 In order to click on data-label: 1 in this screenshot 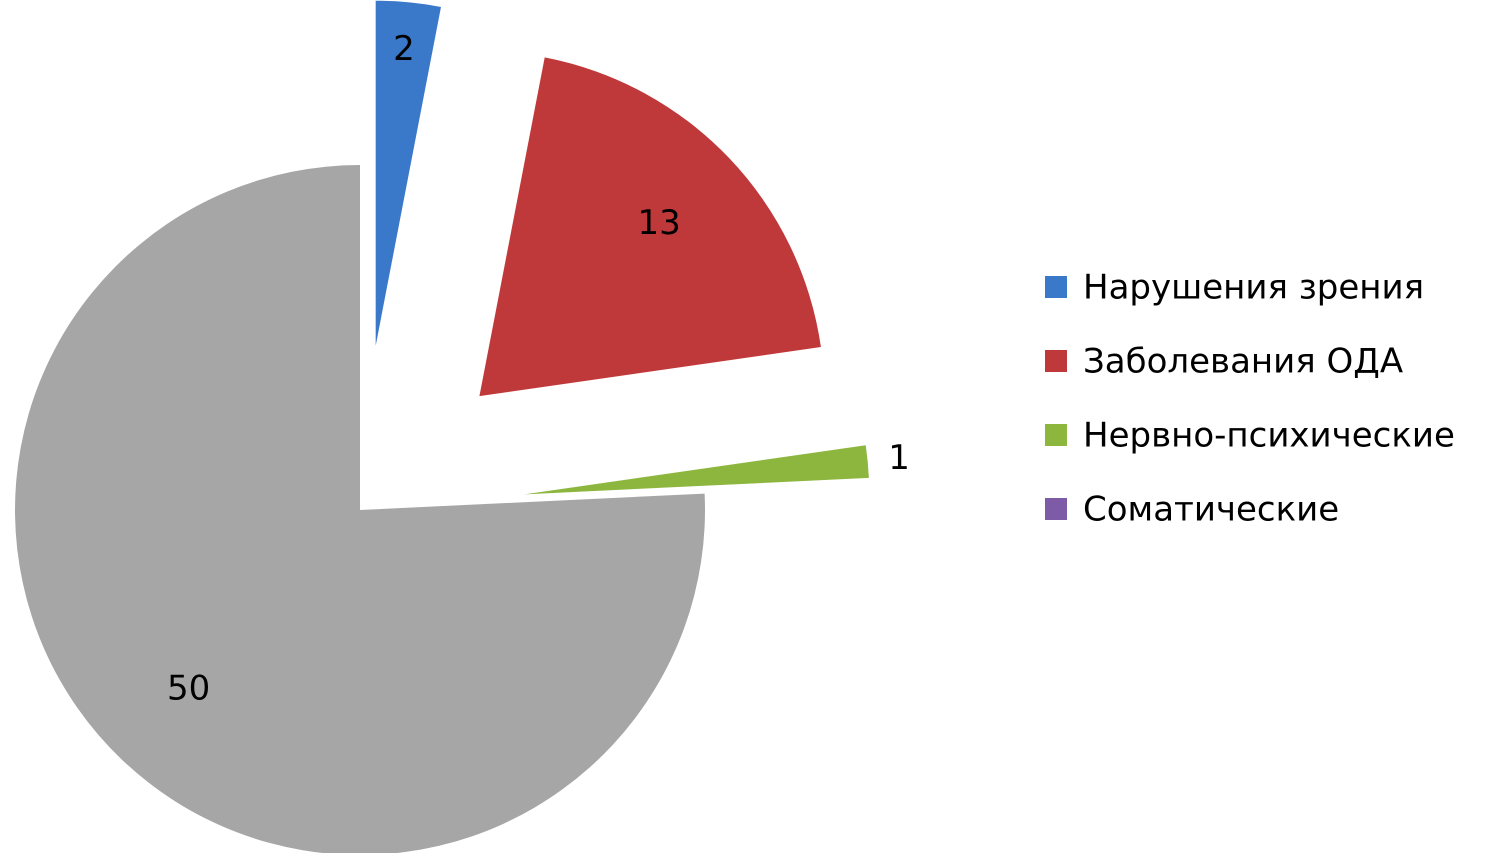, I will do `click(899, 458)`.